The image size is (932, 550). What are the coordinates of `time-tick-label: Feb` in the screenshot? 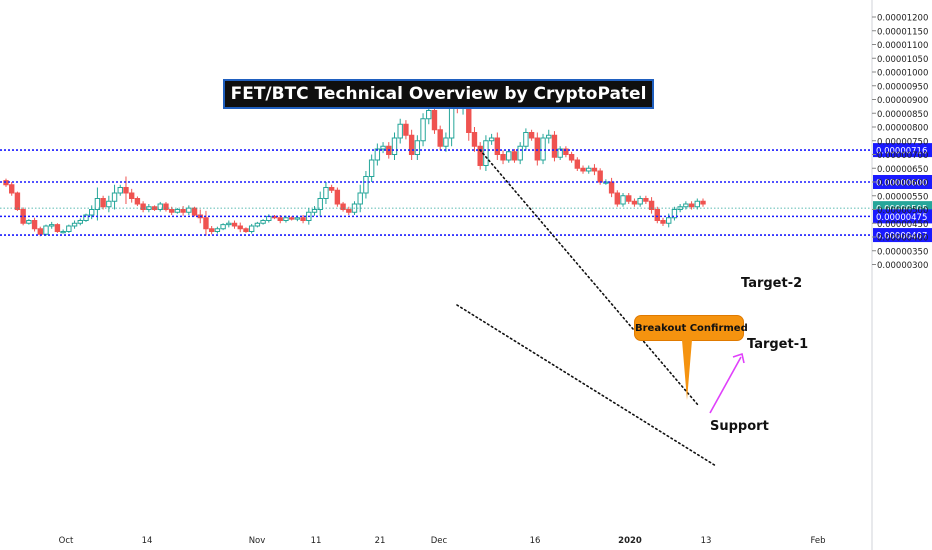 It's located at (817, 541).